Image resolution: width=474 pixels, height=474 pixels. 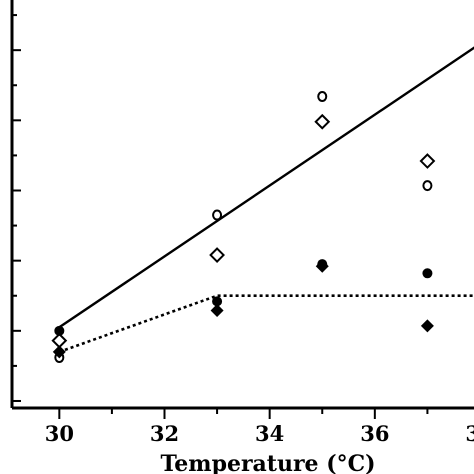 I want to click on x-tick-label-1: 32, so click(x=164, y=433).